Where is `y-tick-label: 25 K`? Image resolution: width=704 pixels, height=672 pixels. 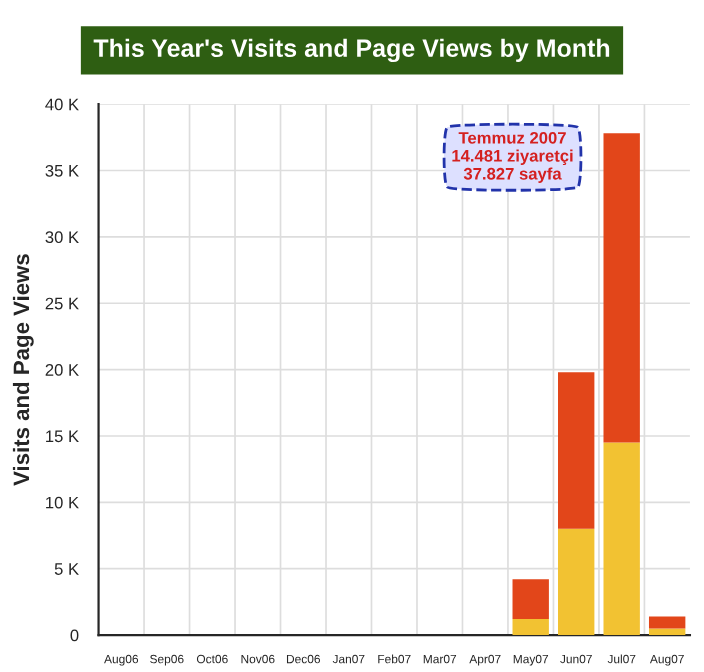
y-tick-label: 25 K is located at coordinates (62, 303).